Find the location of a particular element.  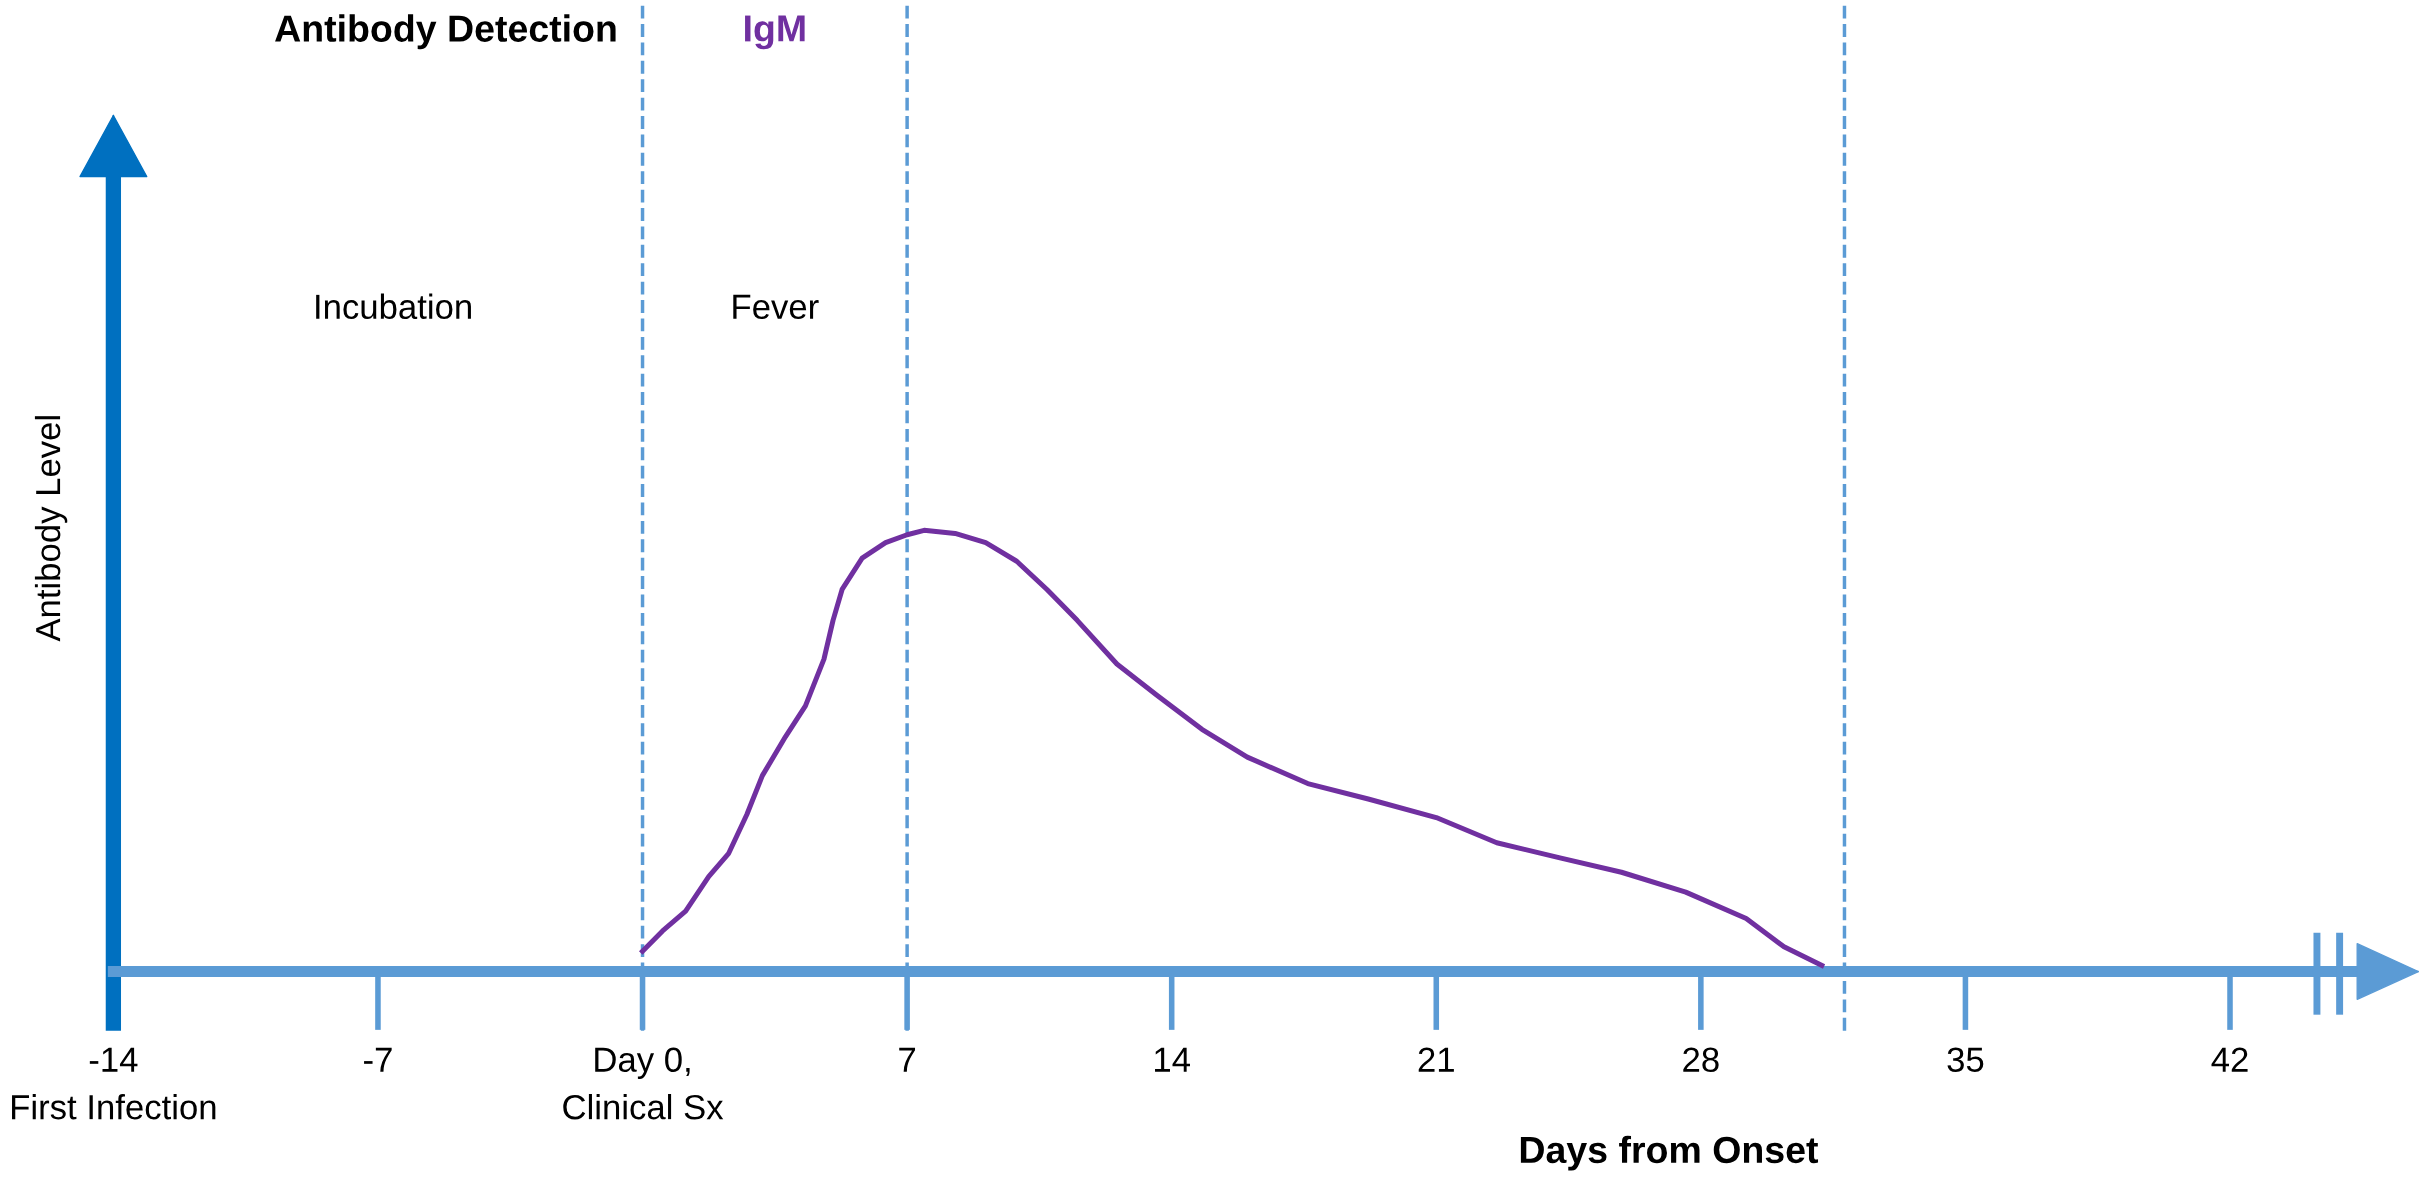

x-tick-label: -14 First Infection is located at coordinates (114, 1083).